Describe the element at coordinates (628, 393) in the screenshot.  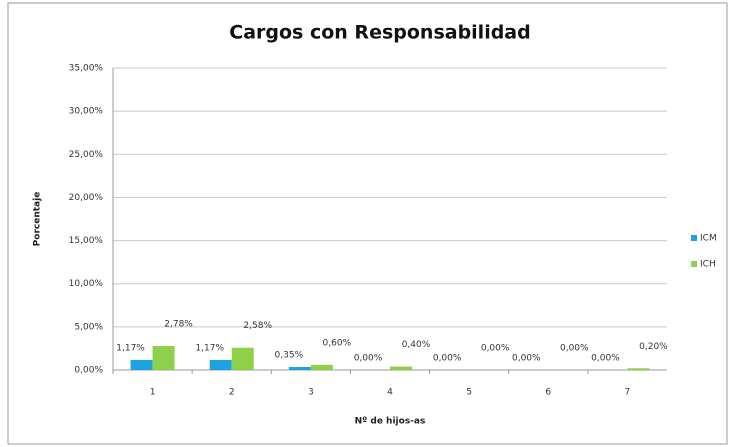
I see `x-tick-label: 7` at that location.